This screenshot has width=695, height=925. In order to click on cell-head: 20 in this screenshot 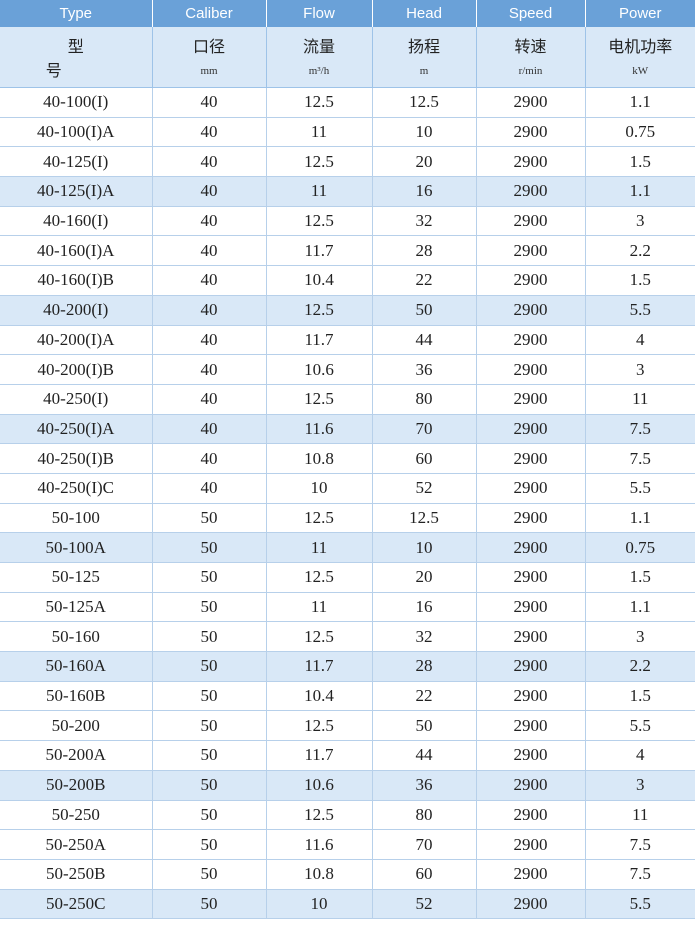, I will do `click(424, 577)`.